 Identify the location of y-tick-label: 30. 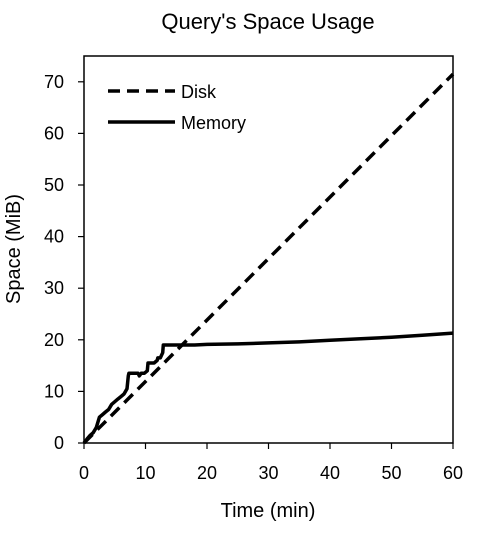
(54, 288).